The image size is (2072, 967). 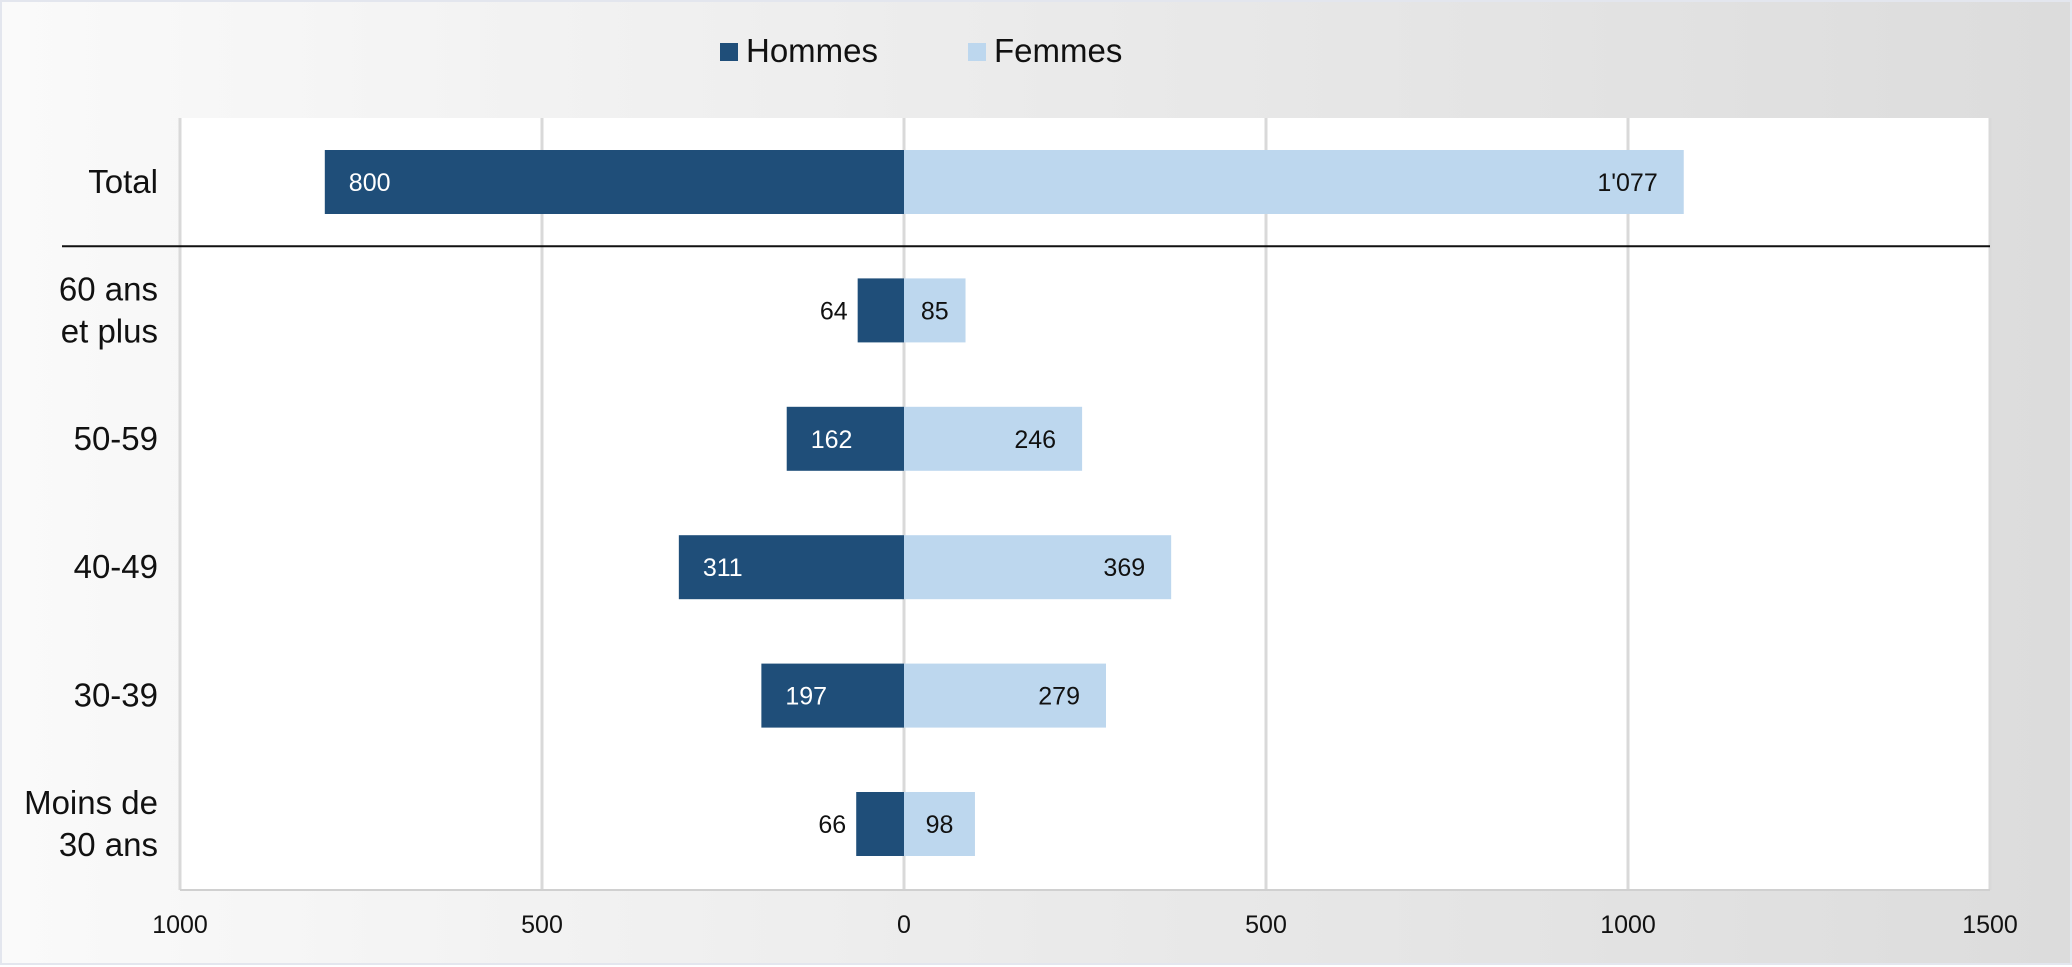 I want to click on category-label: 60 ans, so click(x=108, y=288).